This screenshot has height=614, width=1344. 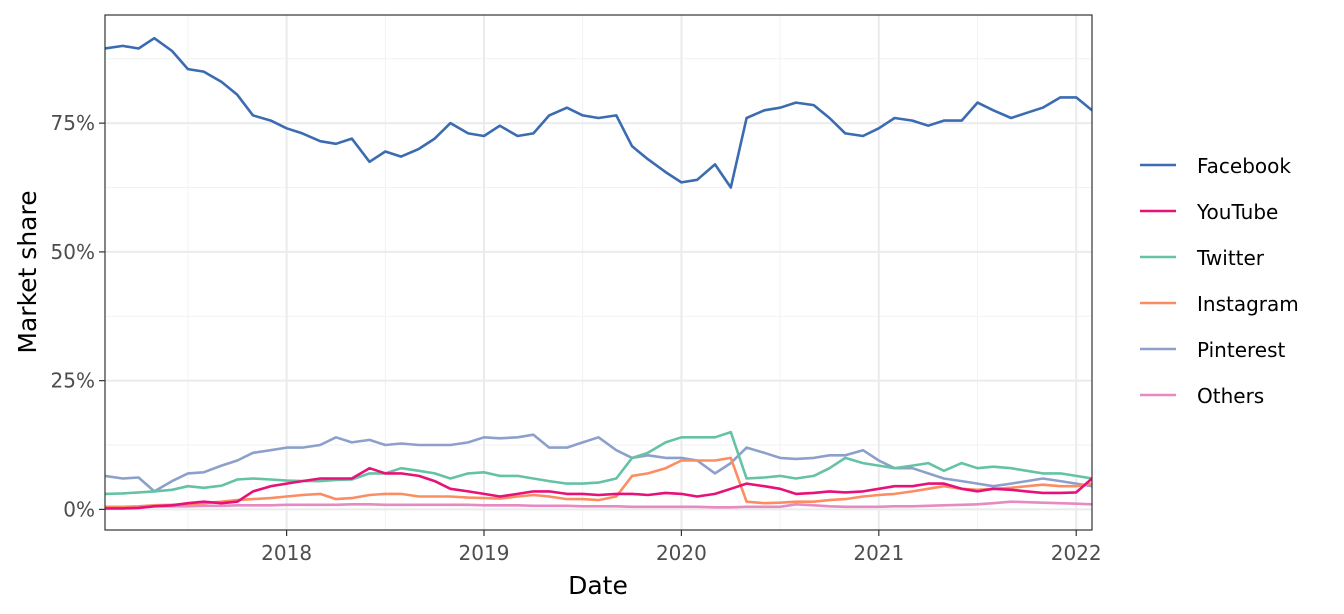 I want to click on legend-item-others: Others, so click(x=1202, y=396).